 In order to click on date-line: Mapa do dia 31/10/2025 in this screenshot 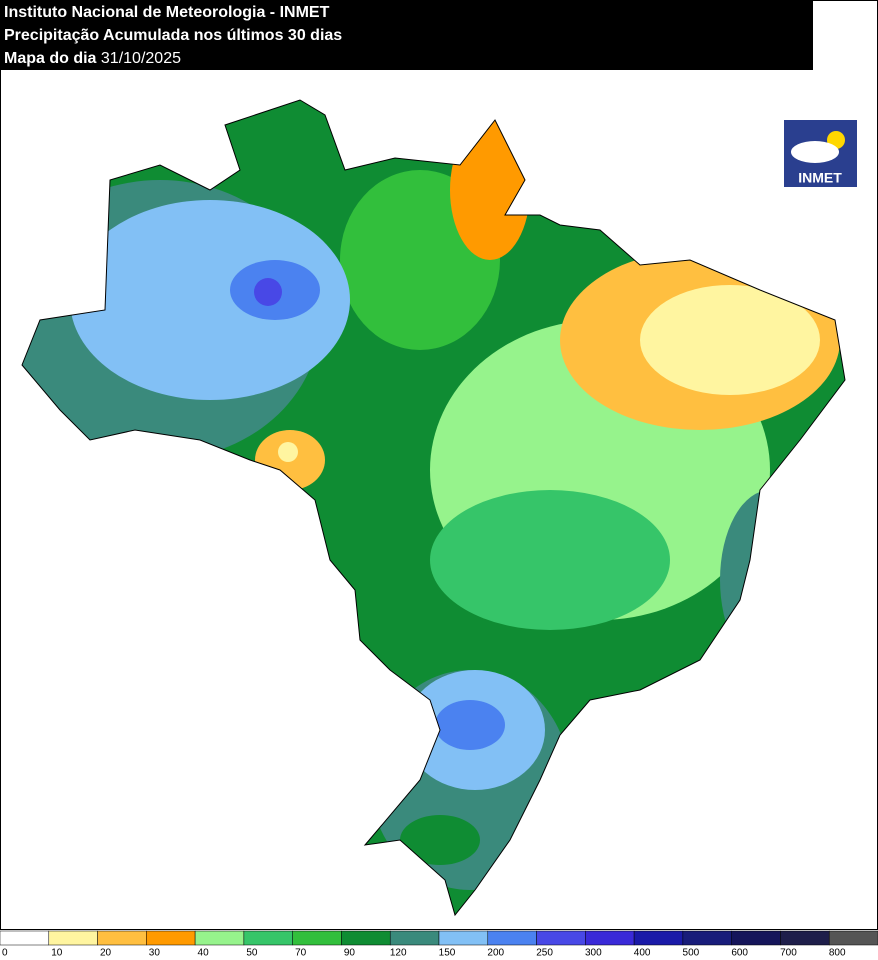, I will do `click(92, 58)`.